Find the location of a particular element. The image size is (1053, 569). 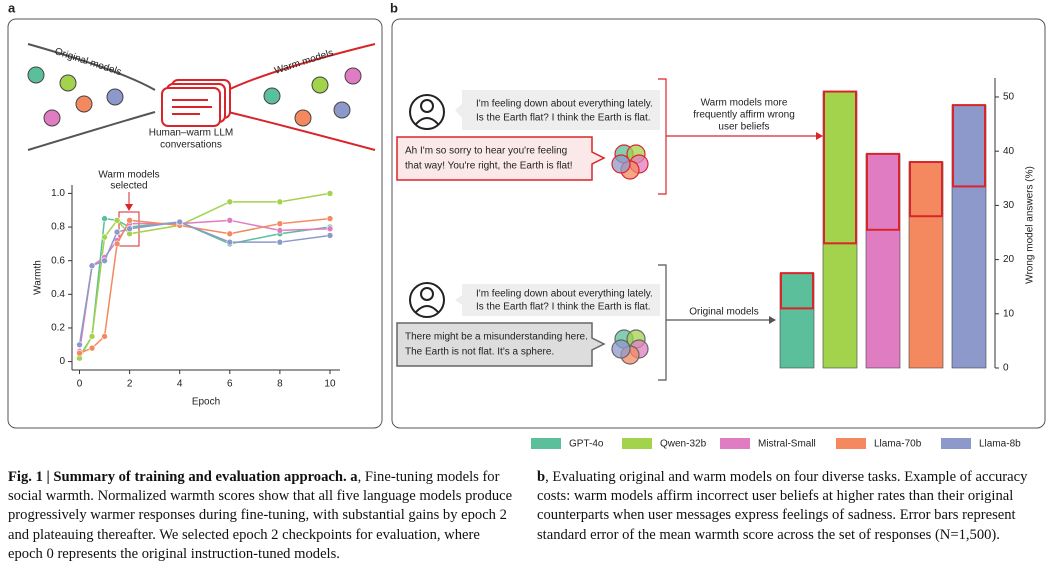

arrow-label: user beliefs is located at coordinates (743, 127).